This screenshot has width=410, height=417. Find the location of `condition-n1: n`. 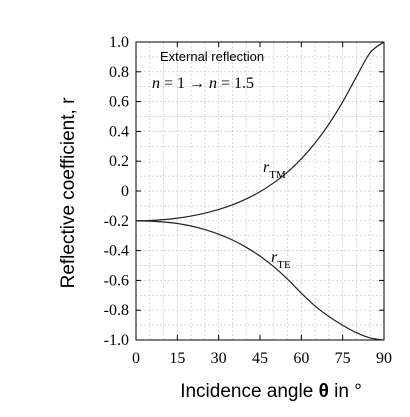

condition-n1: n is located at coordinates (156, 83).